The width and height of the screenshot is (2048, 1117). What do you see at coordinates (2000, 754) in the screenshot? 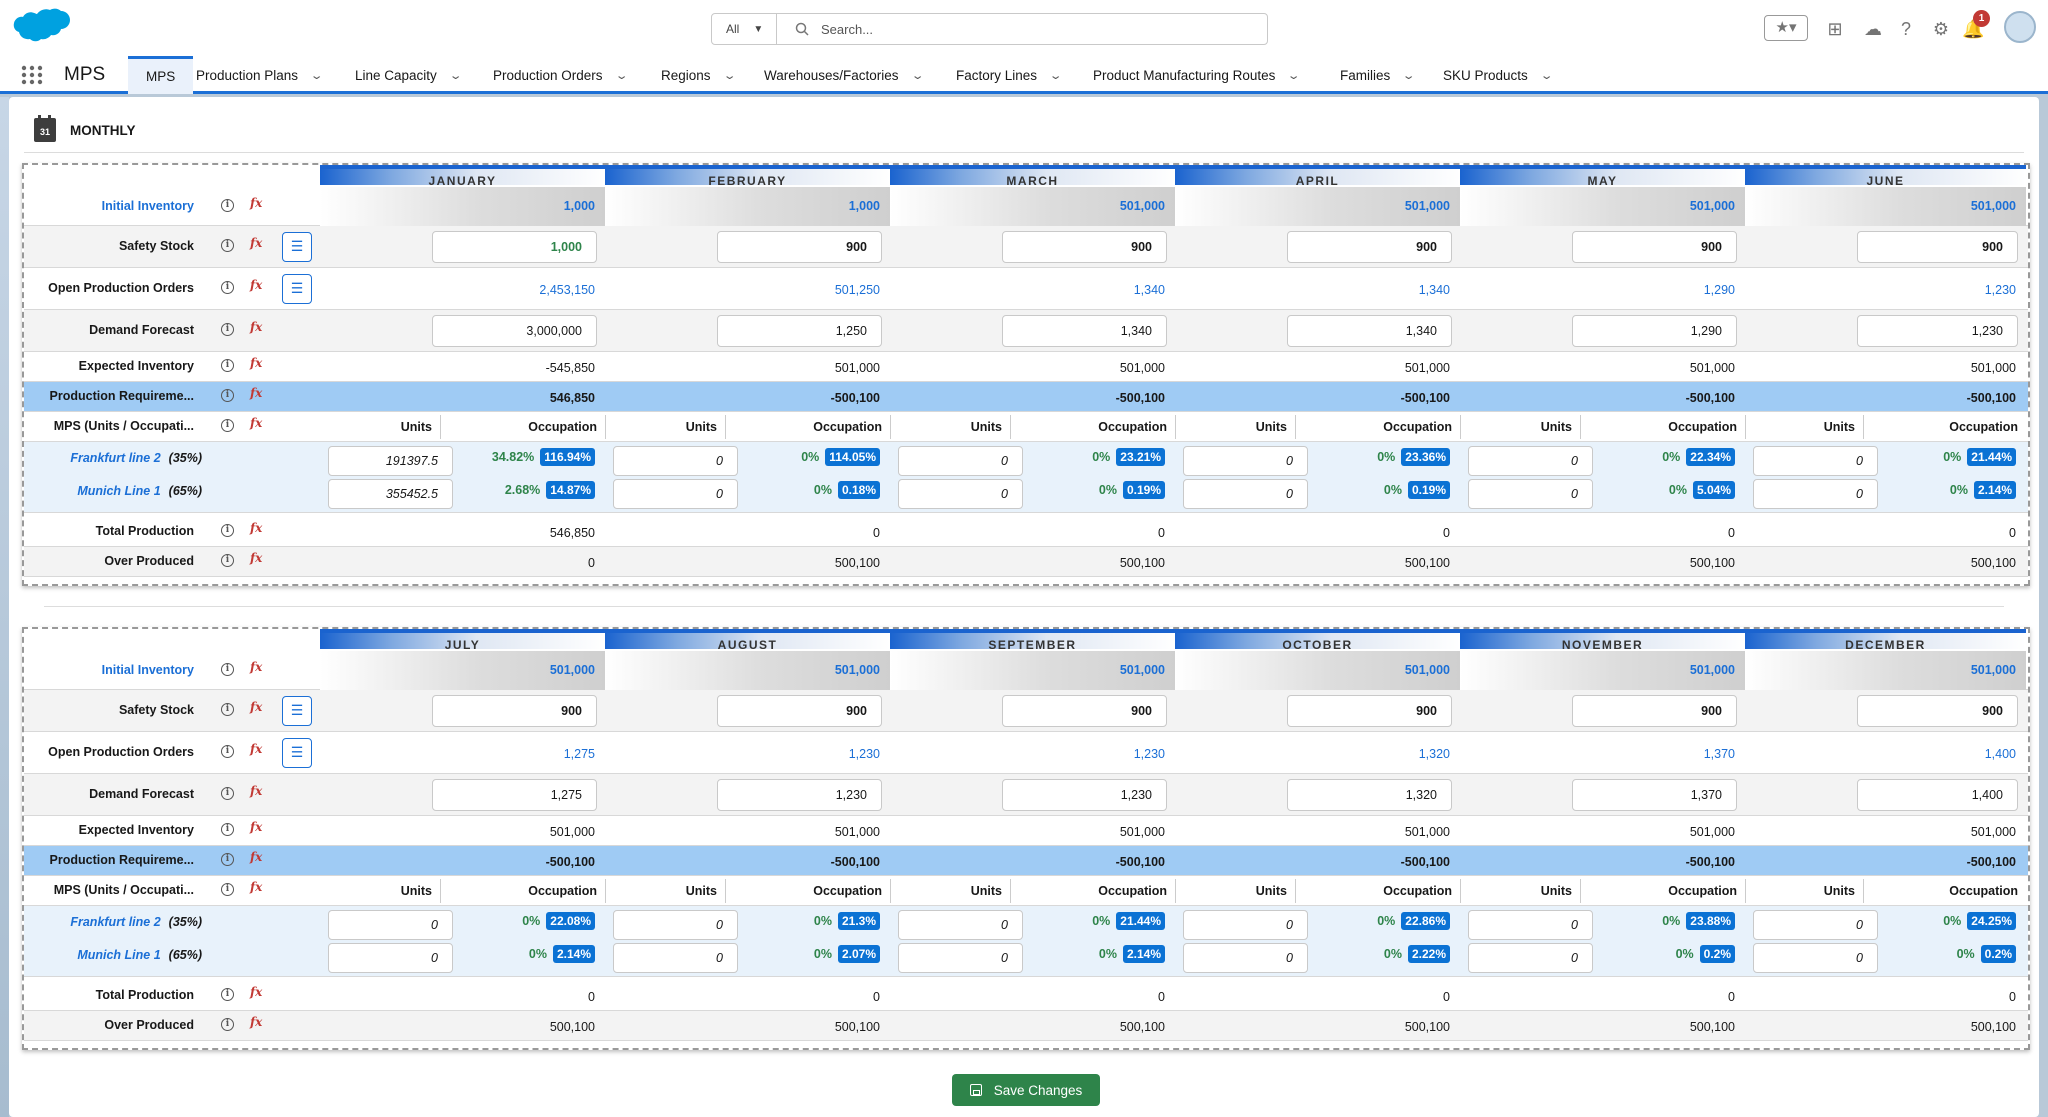
I see `open-orders-link: 1,400` at bounding box center [2000, 754].